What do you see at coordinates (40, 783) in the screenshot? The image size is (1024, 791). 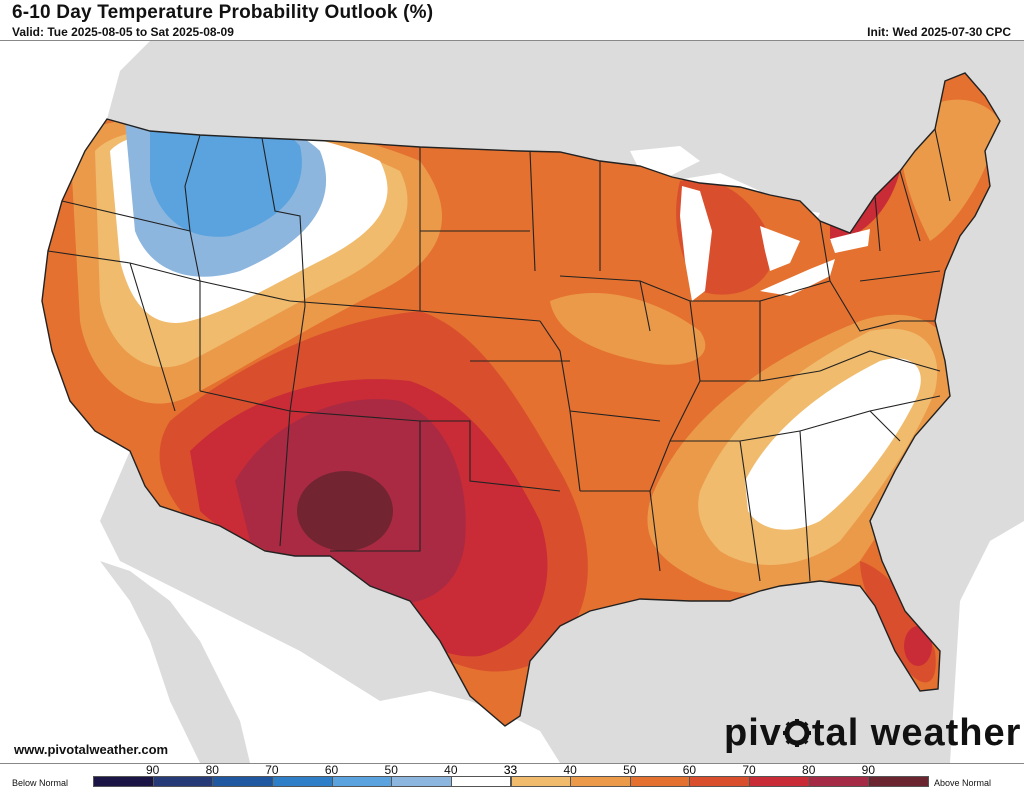 I see `legend-below-normal: Below Normal` at bounding box center [40, 783].